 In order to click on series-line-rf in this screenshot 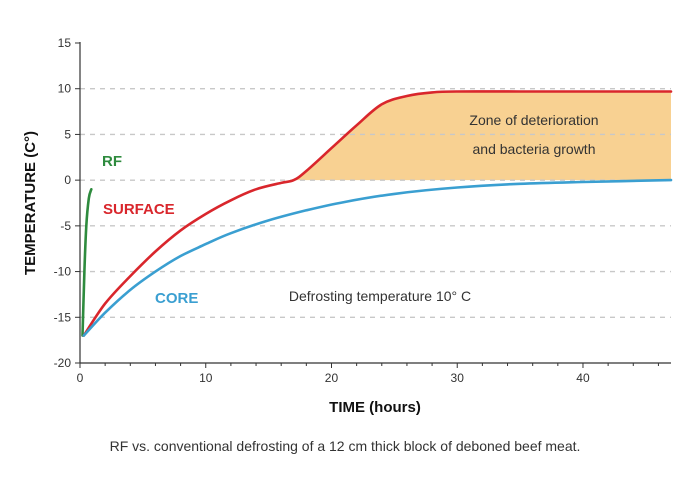, I will do `click(87, 262)`.